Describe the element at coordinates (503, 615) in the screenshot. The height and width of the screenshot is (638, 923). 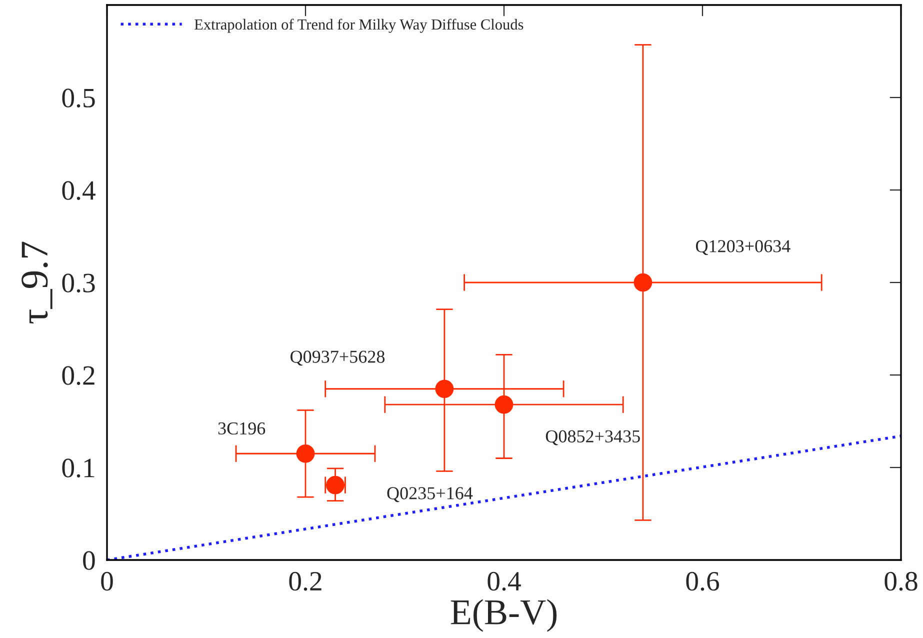
I see `x-axis-title: E(B-V)` at that location.